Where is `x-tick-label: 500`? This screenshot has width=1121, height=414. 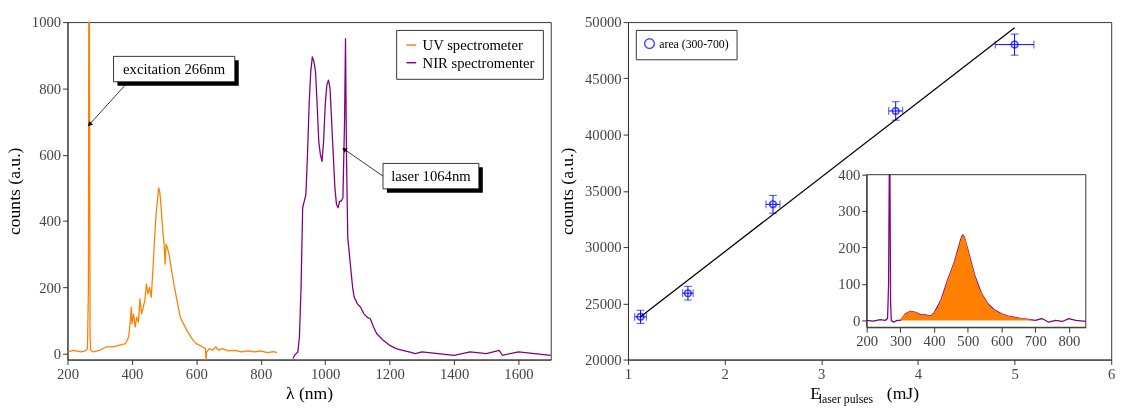
x-tick-label: 500 is located at coordinates (968, 341).